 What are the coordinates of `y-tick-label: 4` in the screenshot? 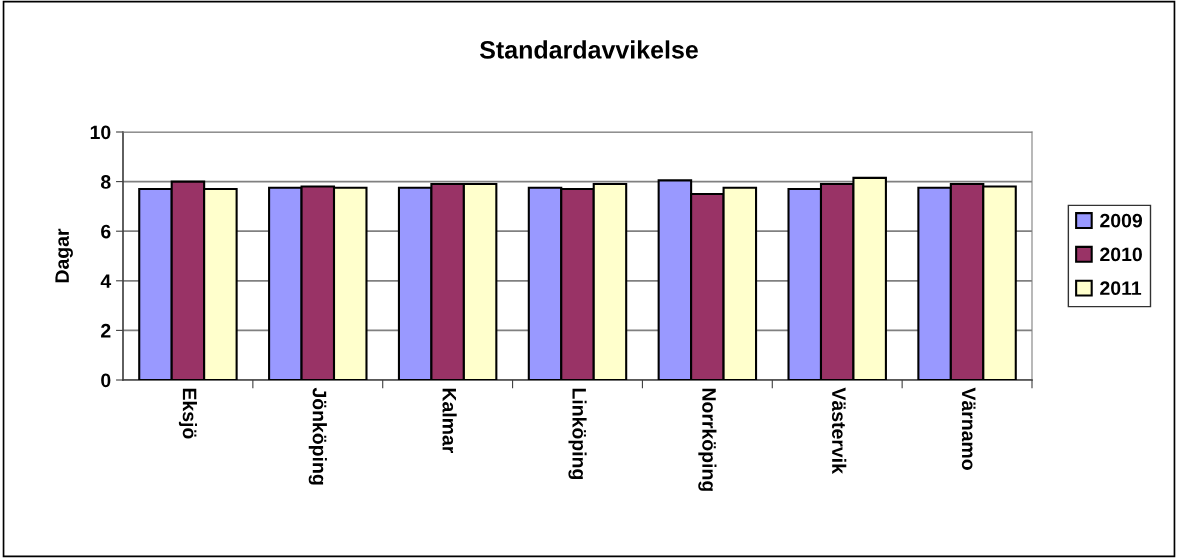 It's located at (106, 281).